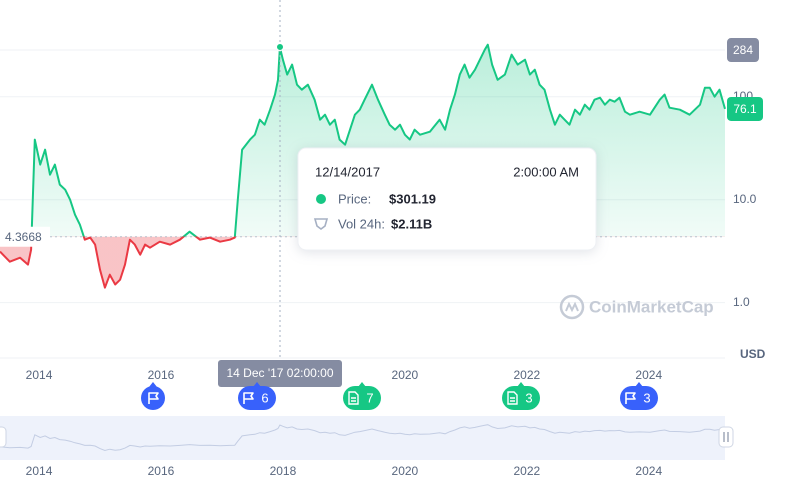  I want to click on navigator-grip, so click(726, 437).